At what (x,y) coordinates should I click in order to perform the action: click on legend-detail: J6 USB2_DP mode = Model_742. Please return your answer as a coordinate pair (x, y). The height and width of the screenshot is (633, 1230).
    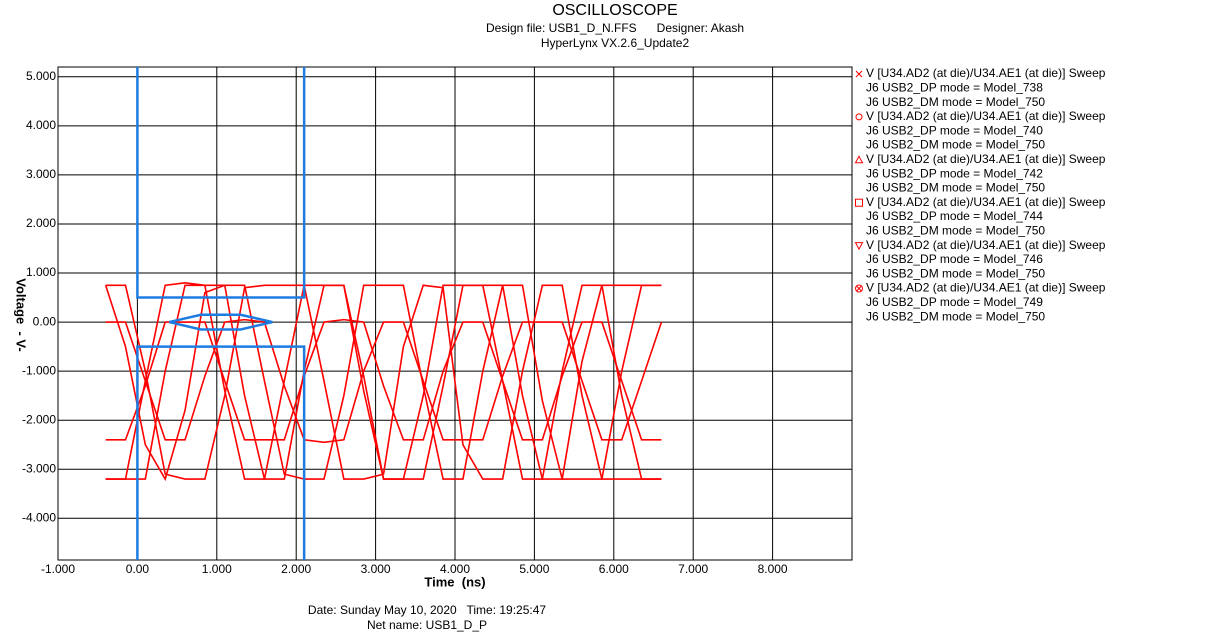
    Looking at the image, I should click on (954, 173).